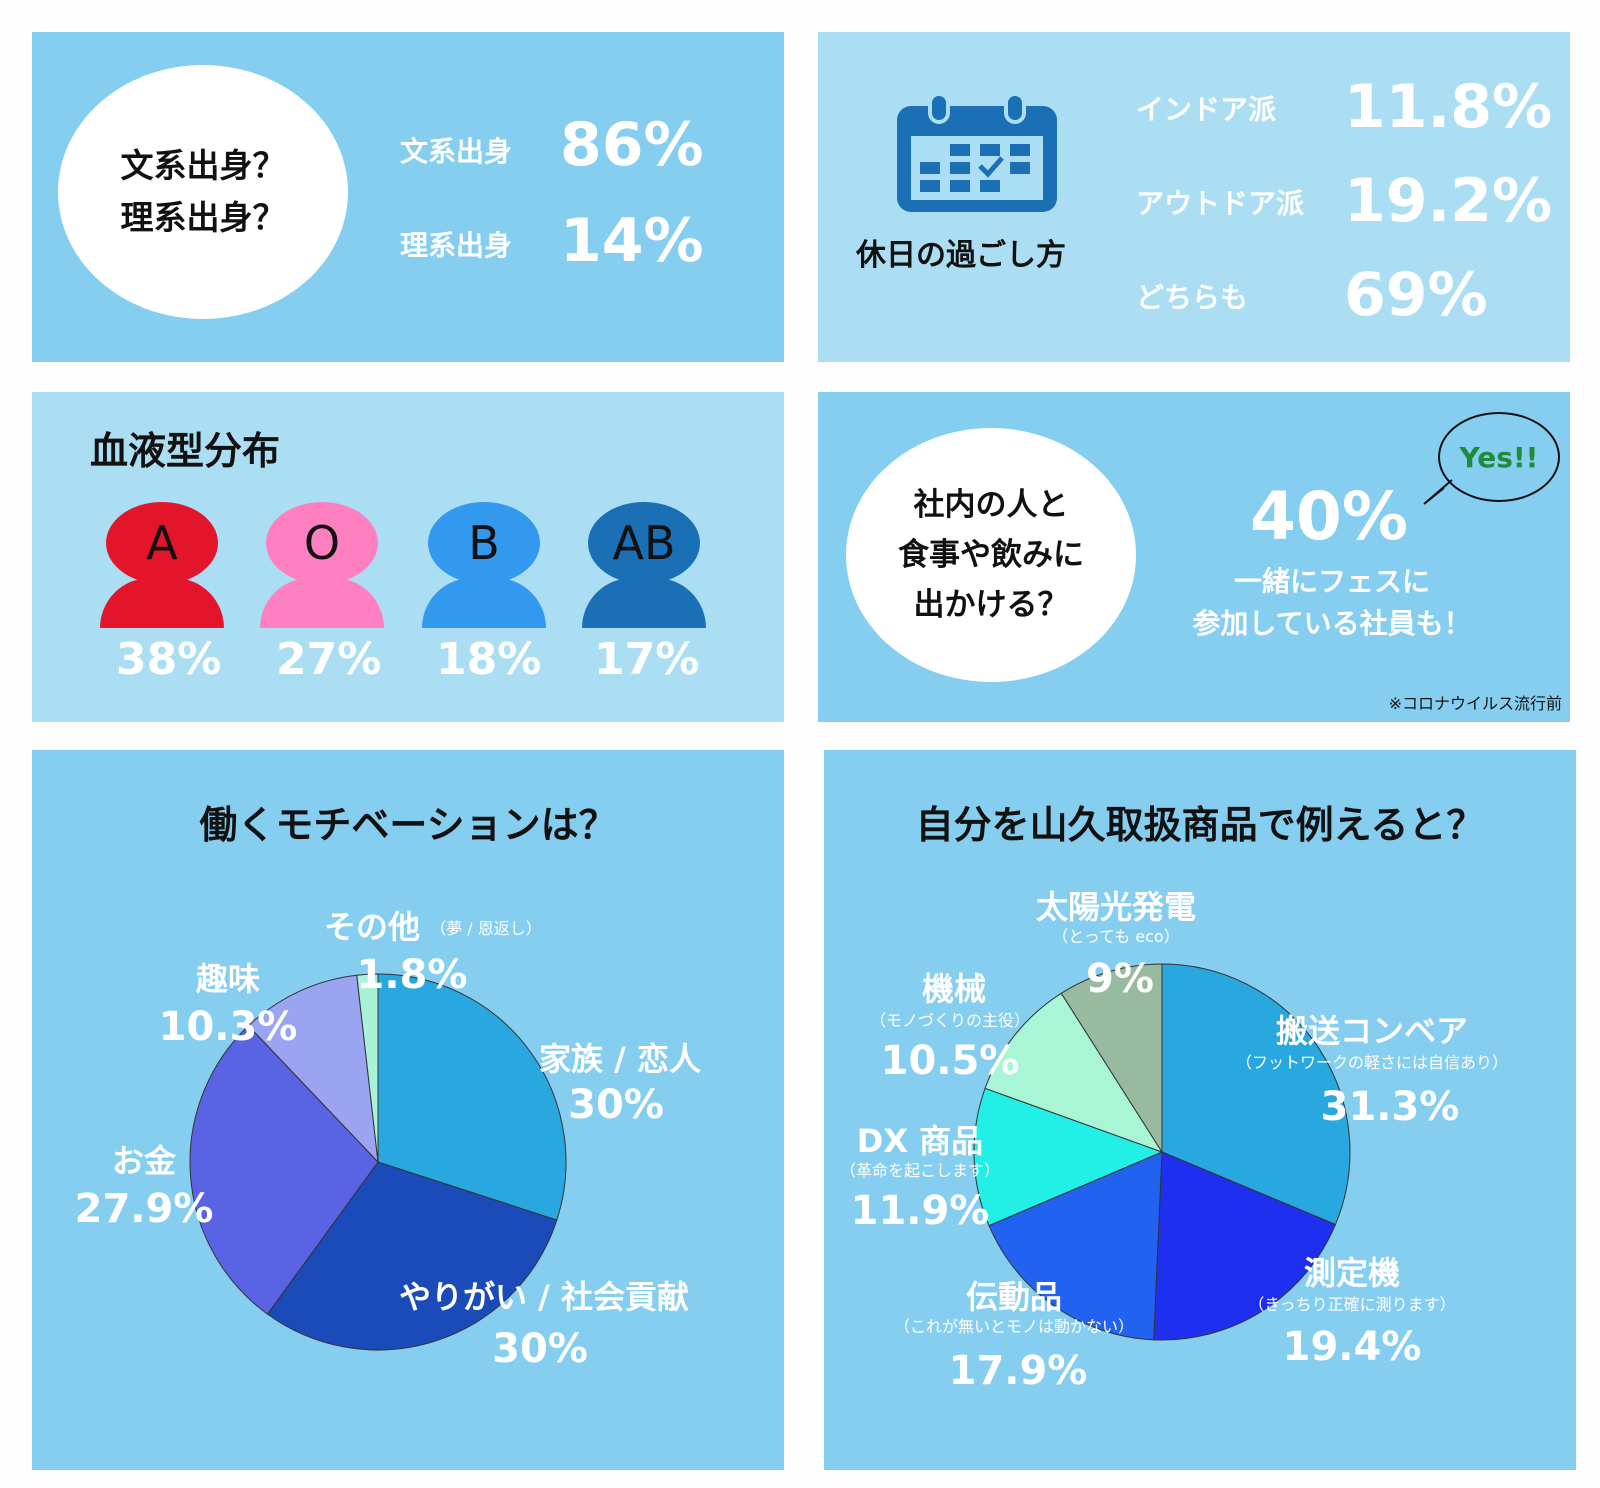 This screenshot has height=1488, width=1600. I want to click on chart1-title: 働くモチベーションは？, so click(408, 825).